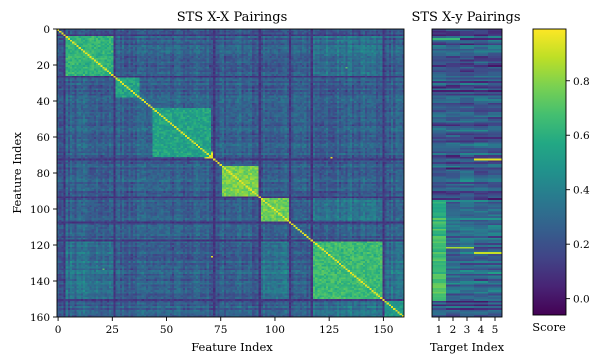  I want to click on colorbar-tick-label: 0.2, so click(581, 245).